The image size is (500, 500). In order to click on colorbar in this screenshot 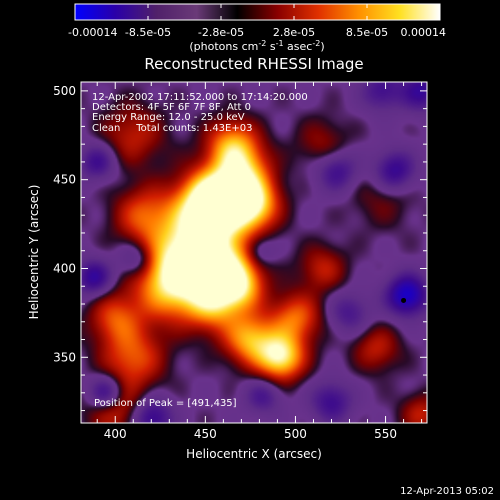, I will do `click(257, 12)`.